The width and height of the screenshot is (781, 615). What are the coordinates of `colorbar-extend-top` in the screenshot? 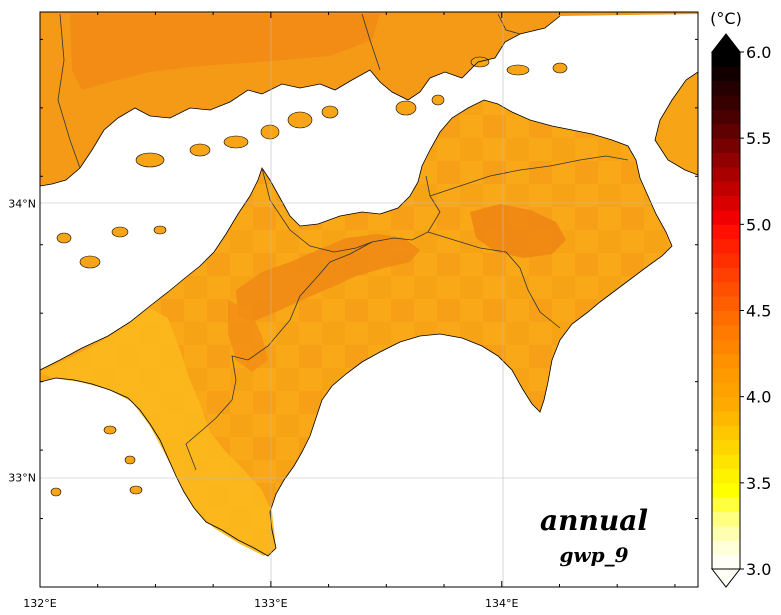 It's located at (726, 43).